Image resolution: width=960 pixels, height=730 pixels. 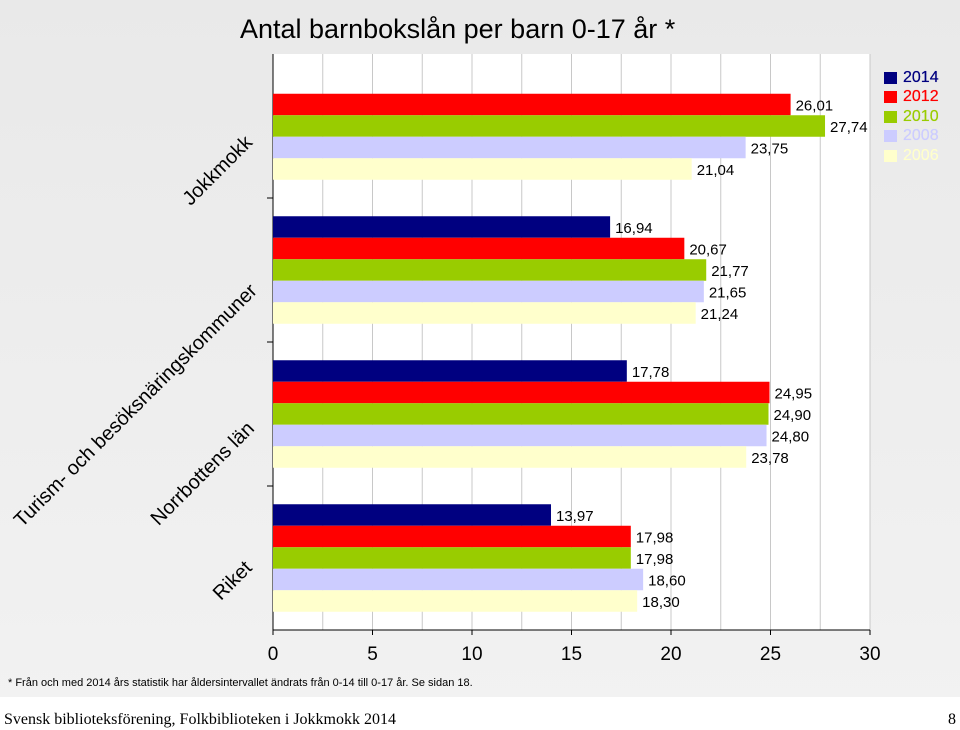 I want to click on footer-bar, so click(x=480, y=713).